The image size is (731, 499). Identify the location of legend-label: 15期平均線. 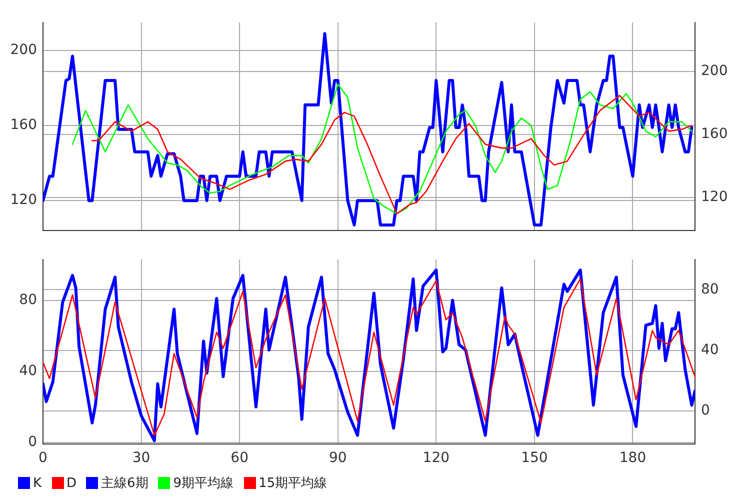
(293, 483).